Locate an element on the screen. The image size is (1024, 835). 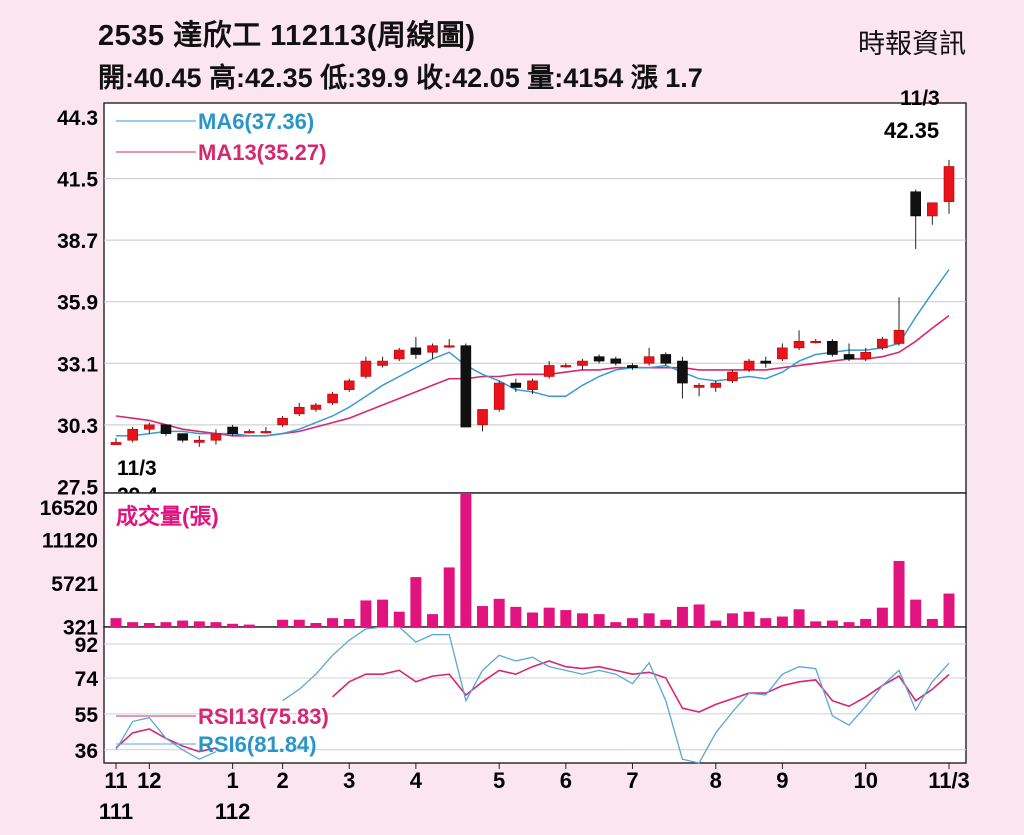
legend-ma13: MA13(35.27) is located at coordinates (262, 152).